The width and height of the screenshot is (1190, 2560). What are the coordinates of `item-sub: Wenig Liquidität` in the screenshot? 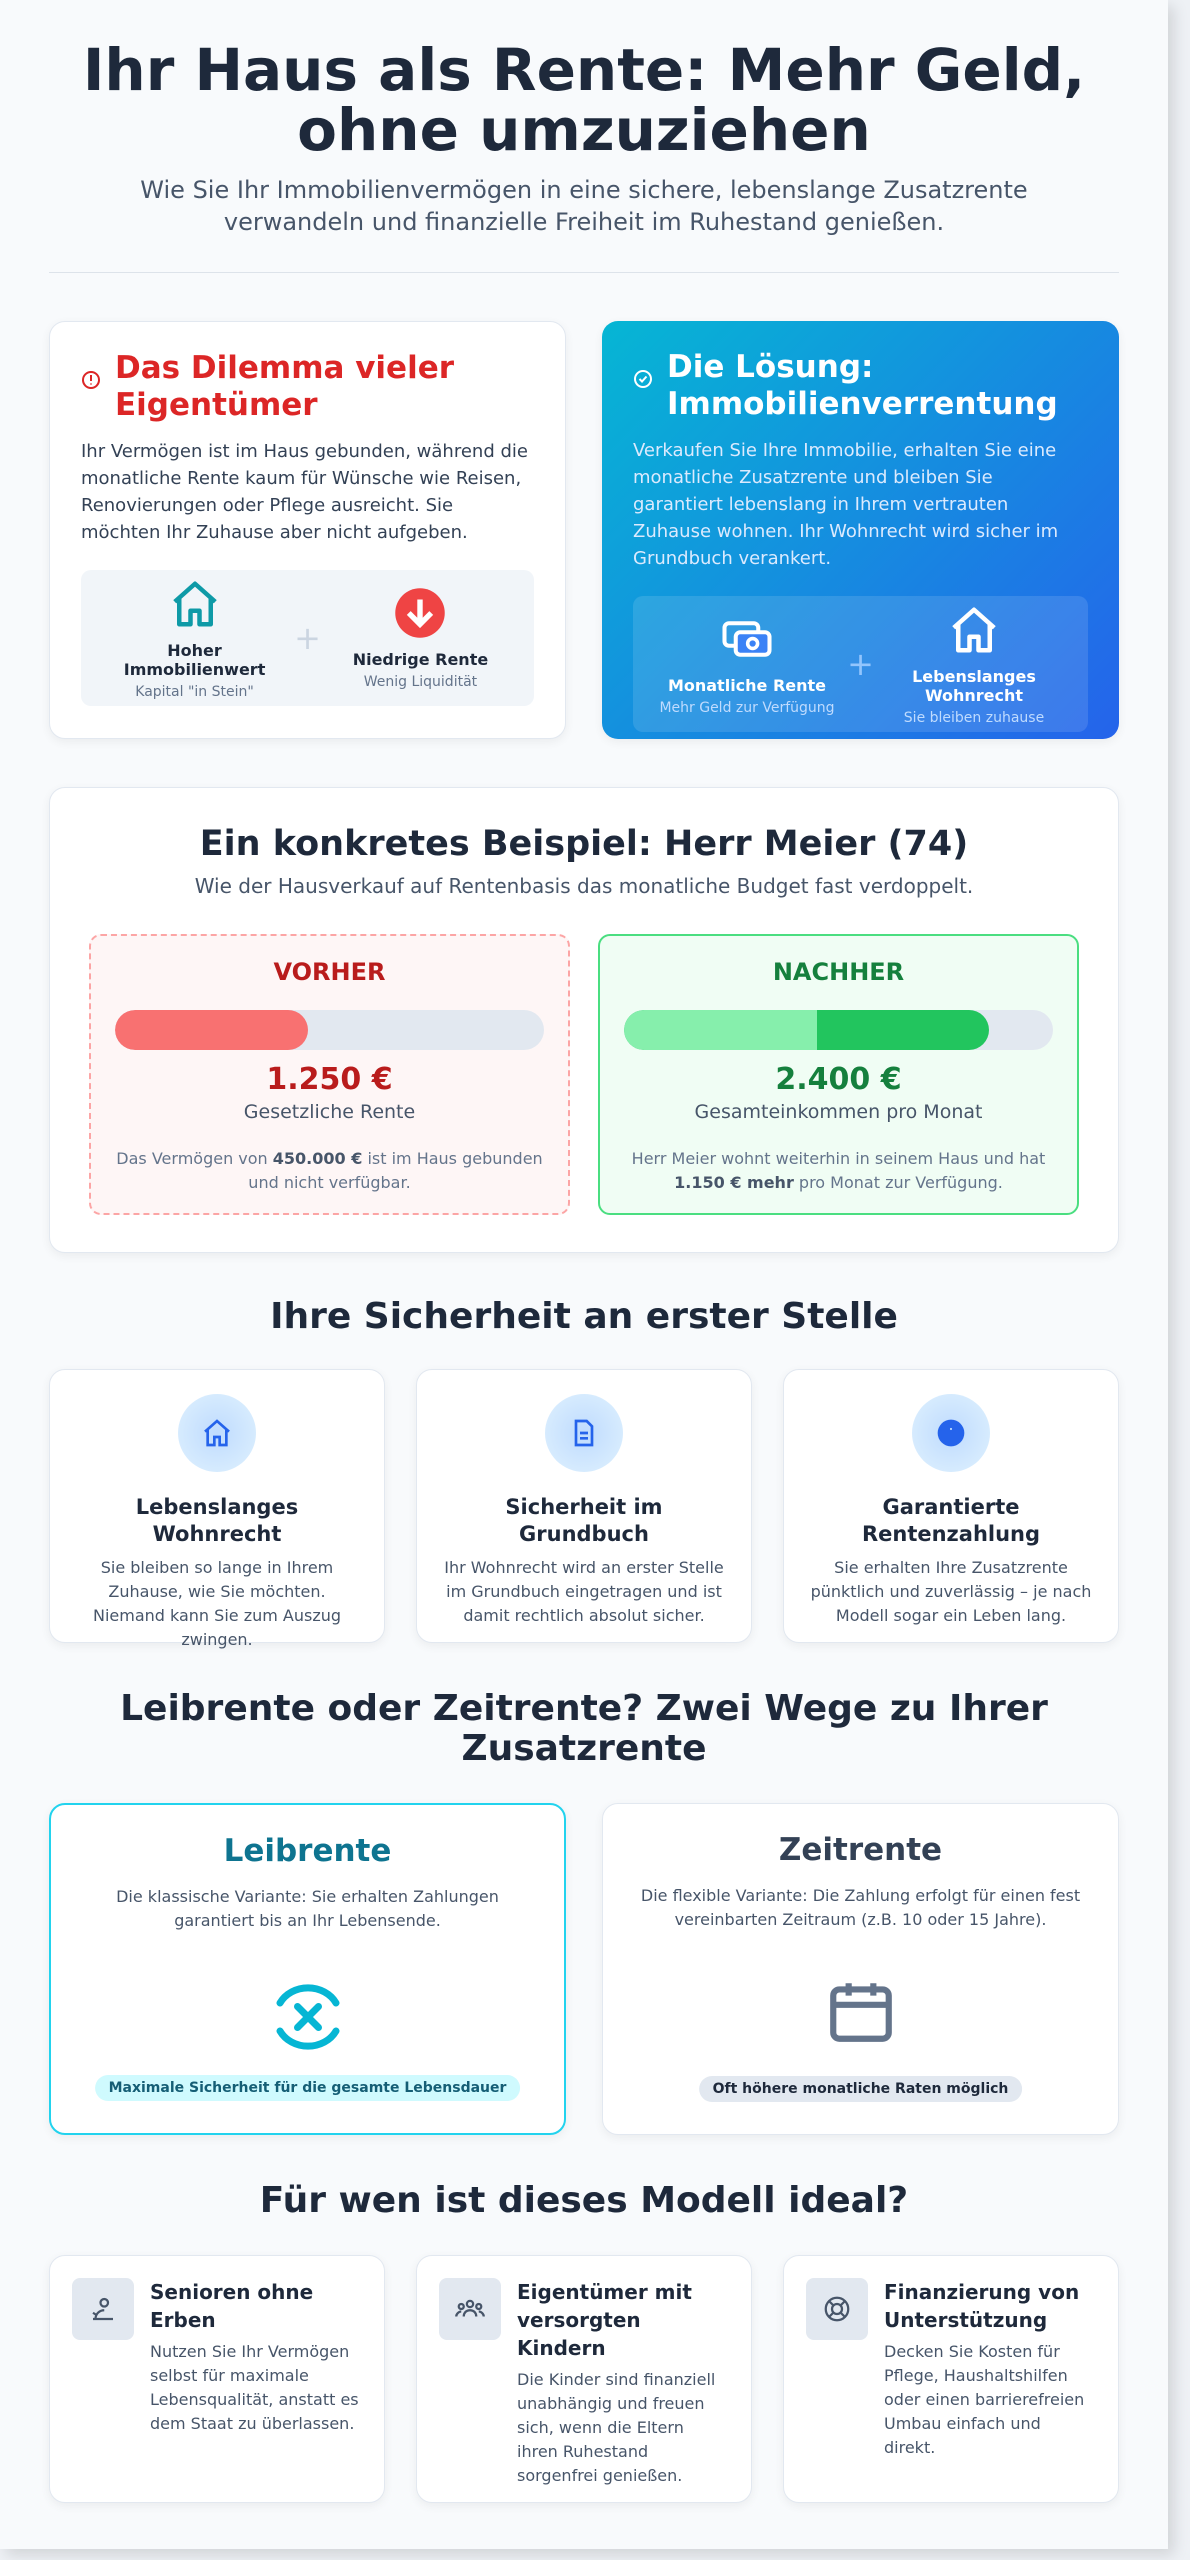 It's located at (420, 682).